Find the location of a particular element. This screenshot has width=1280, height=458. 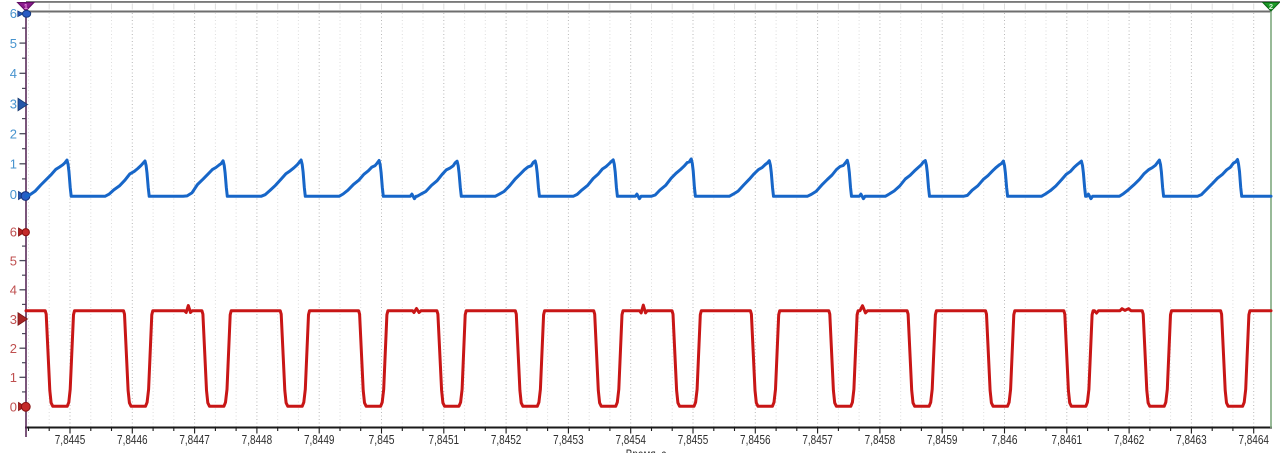

svg-text: 7,8446 is located at coordinates (132, 440).